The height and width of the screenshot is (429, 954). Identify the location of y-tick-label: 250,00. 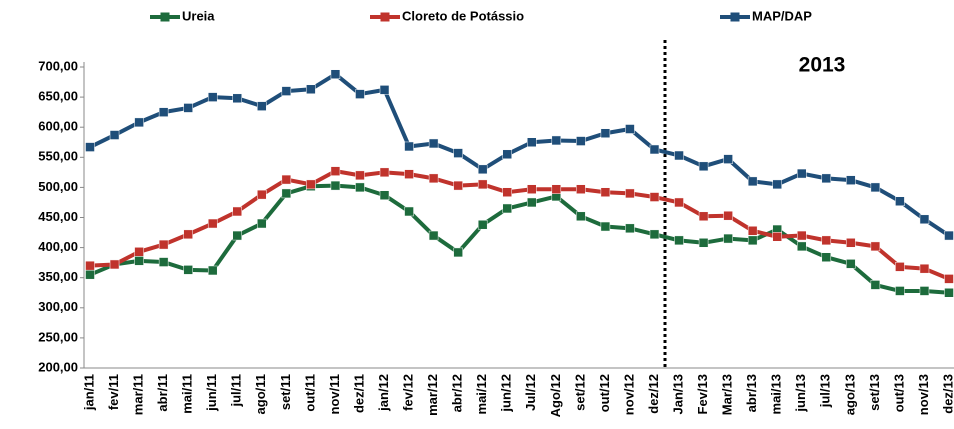
(58, 336).